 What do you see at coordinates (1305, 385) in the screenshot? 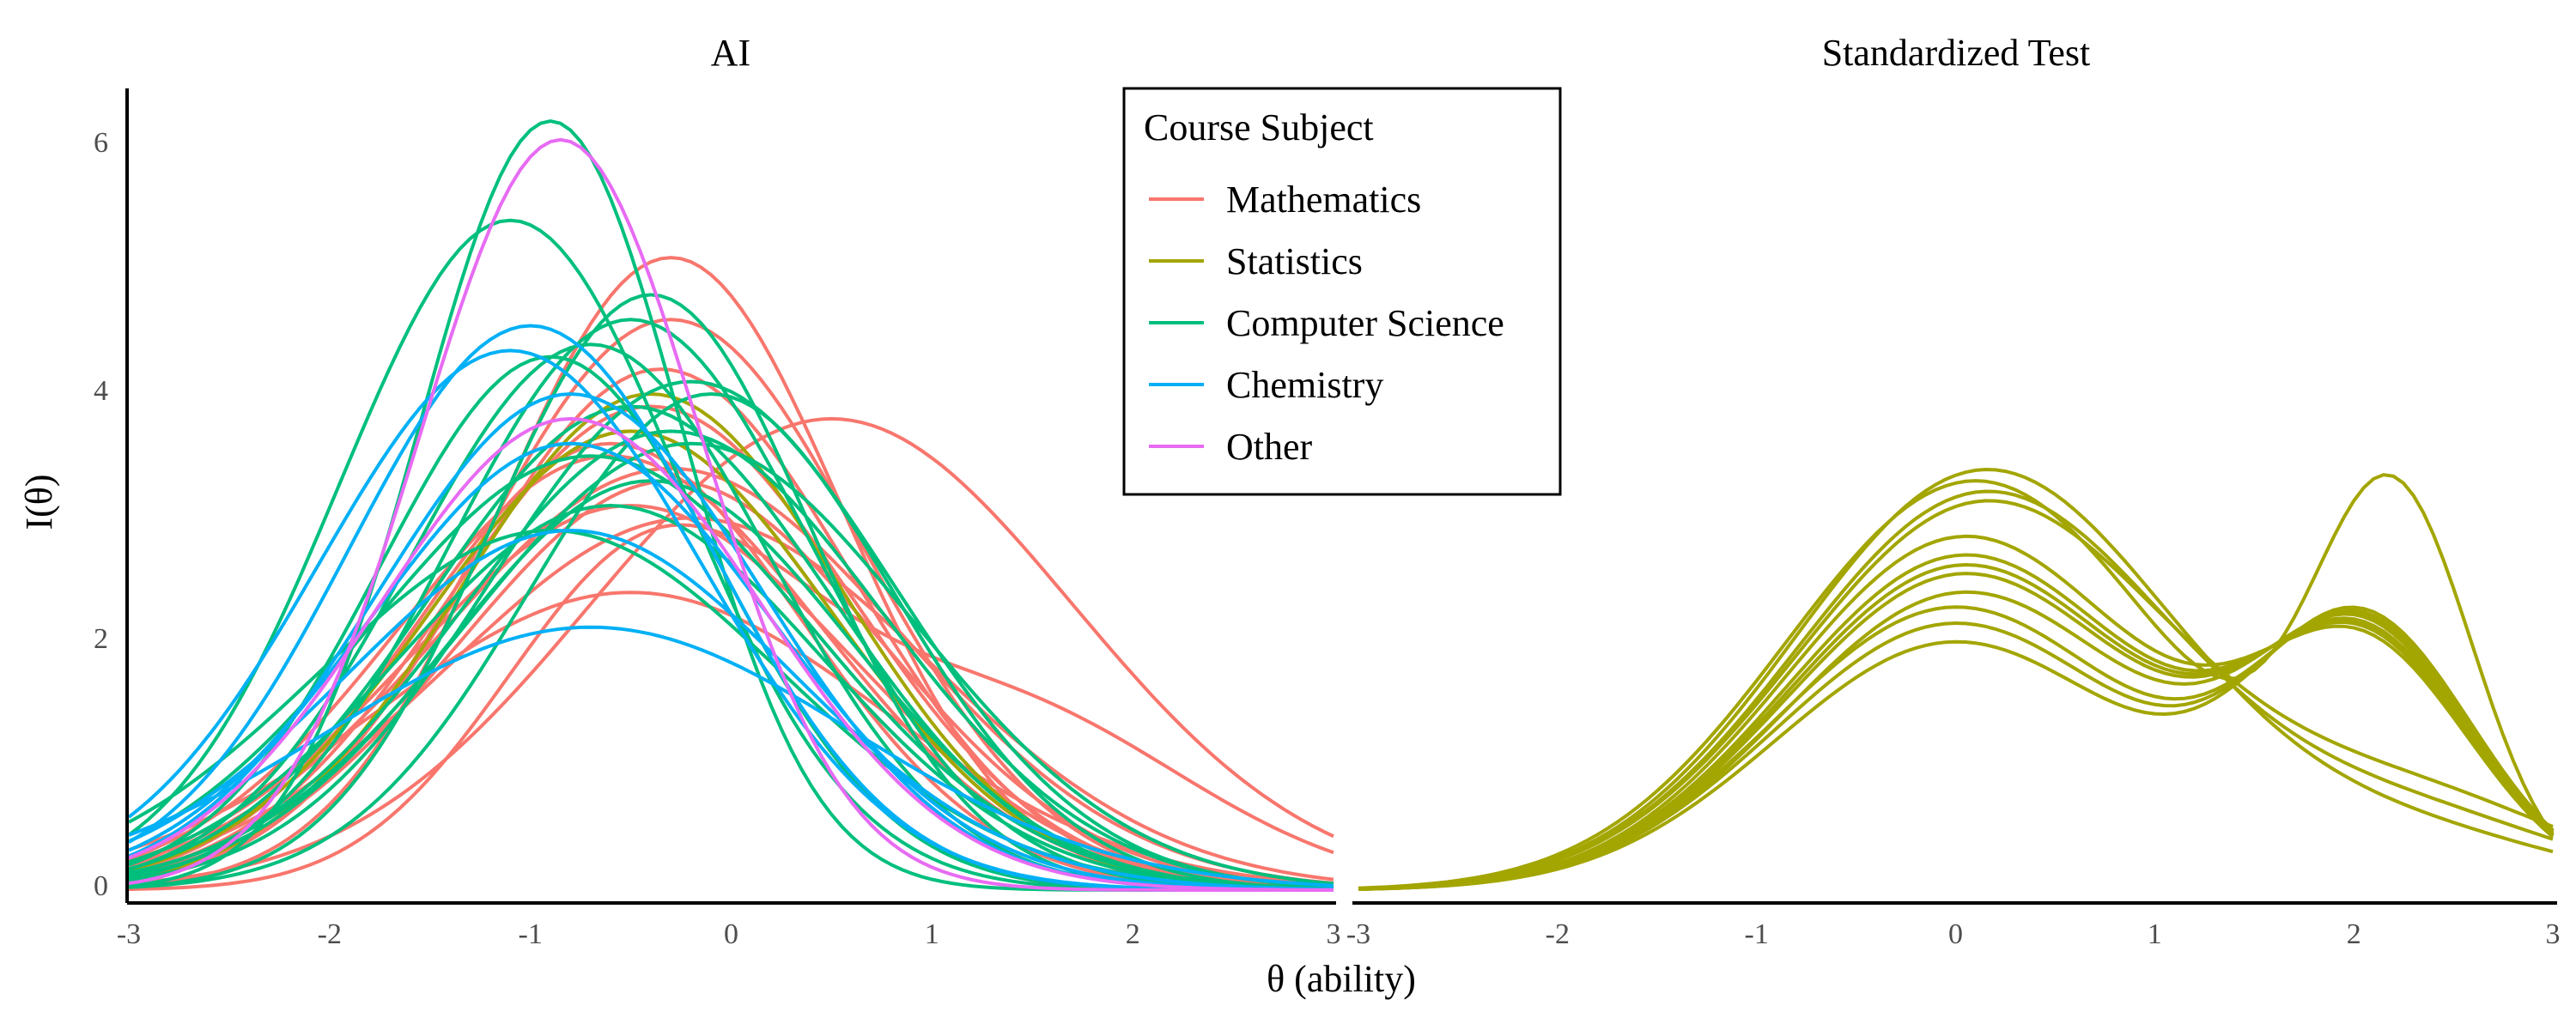
I see `legend-label-chemistry: Chemistry` at bounding box center [1305, 385].